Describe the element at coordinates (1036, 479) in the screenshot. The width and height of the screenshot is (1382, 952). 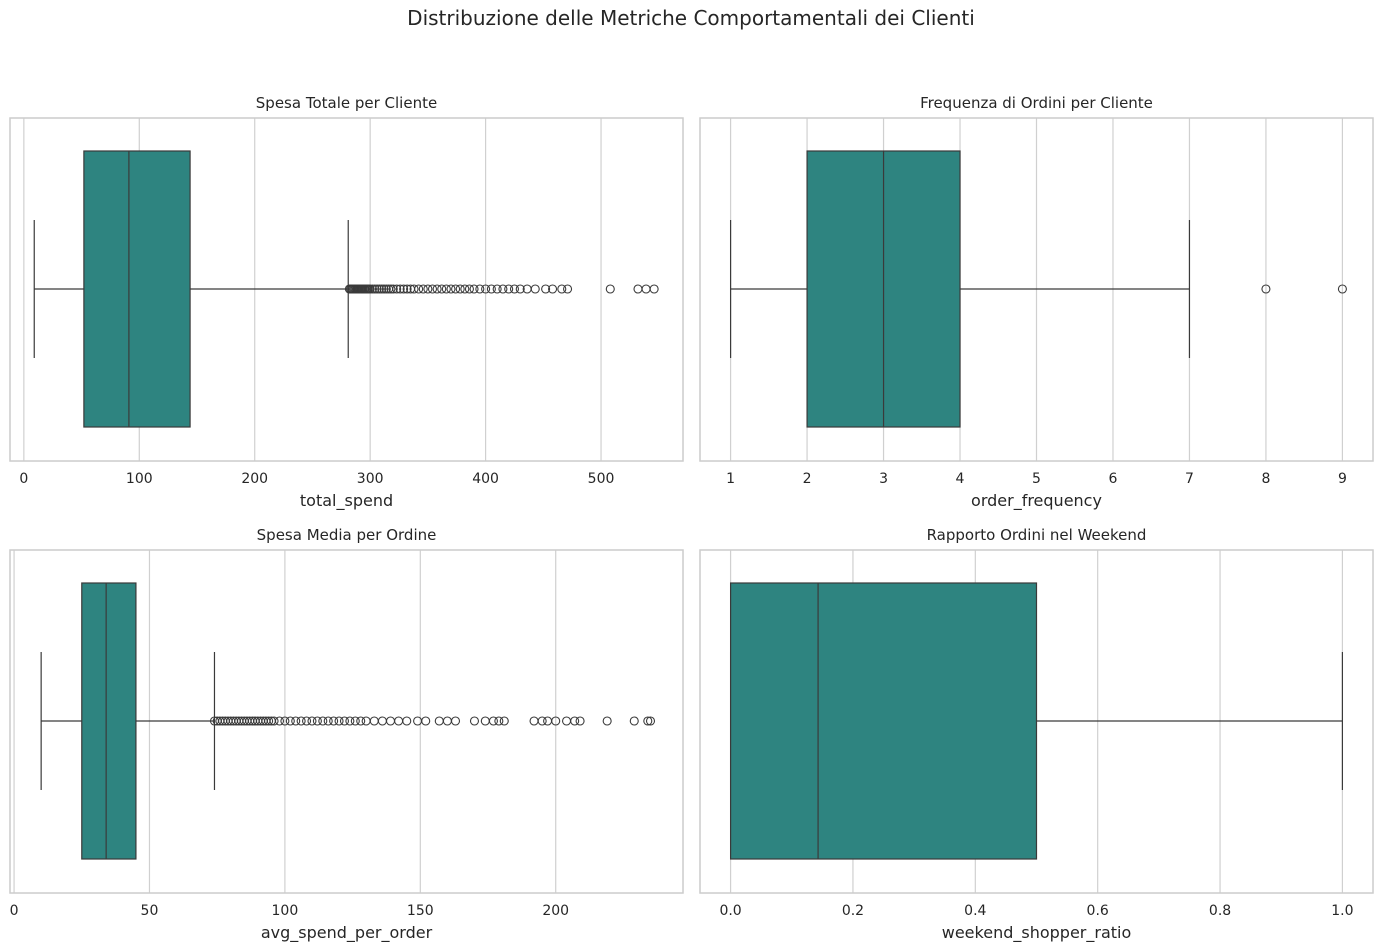
I see `x-tick-label: 5` at that location.